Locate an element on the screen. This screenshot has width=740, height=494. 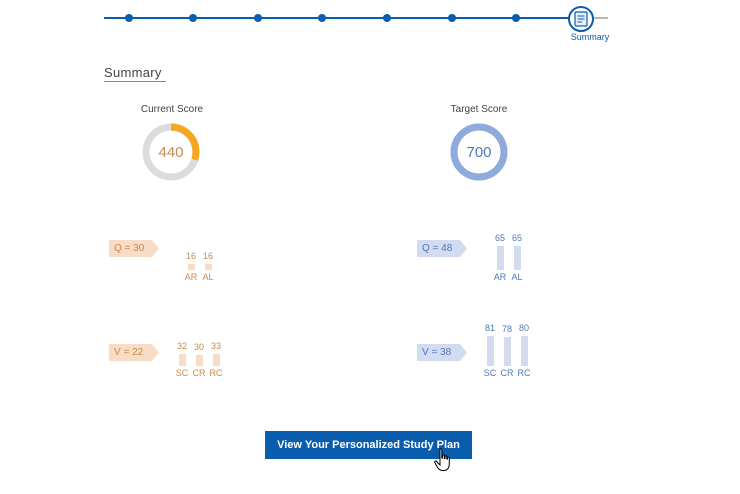
stepper-line-tail is located at coordinates (601, 18).